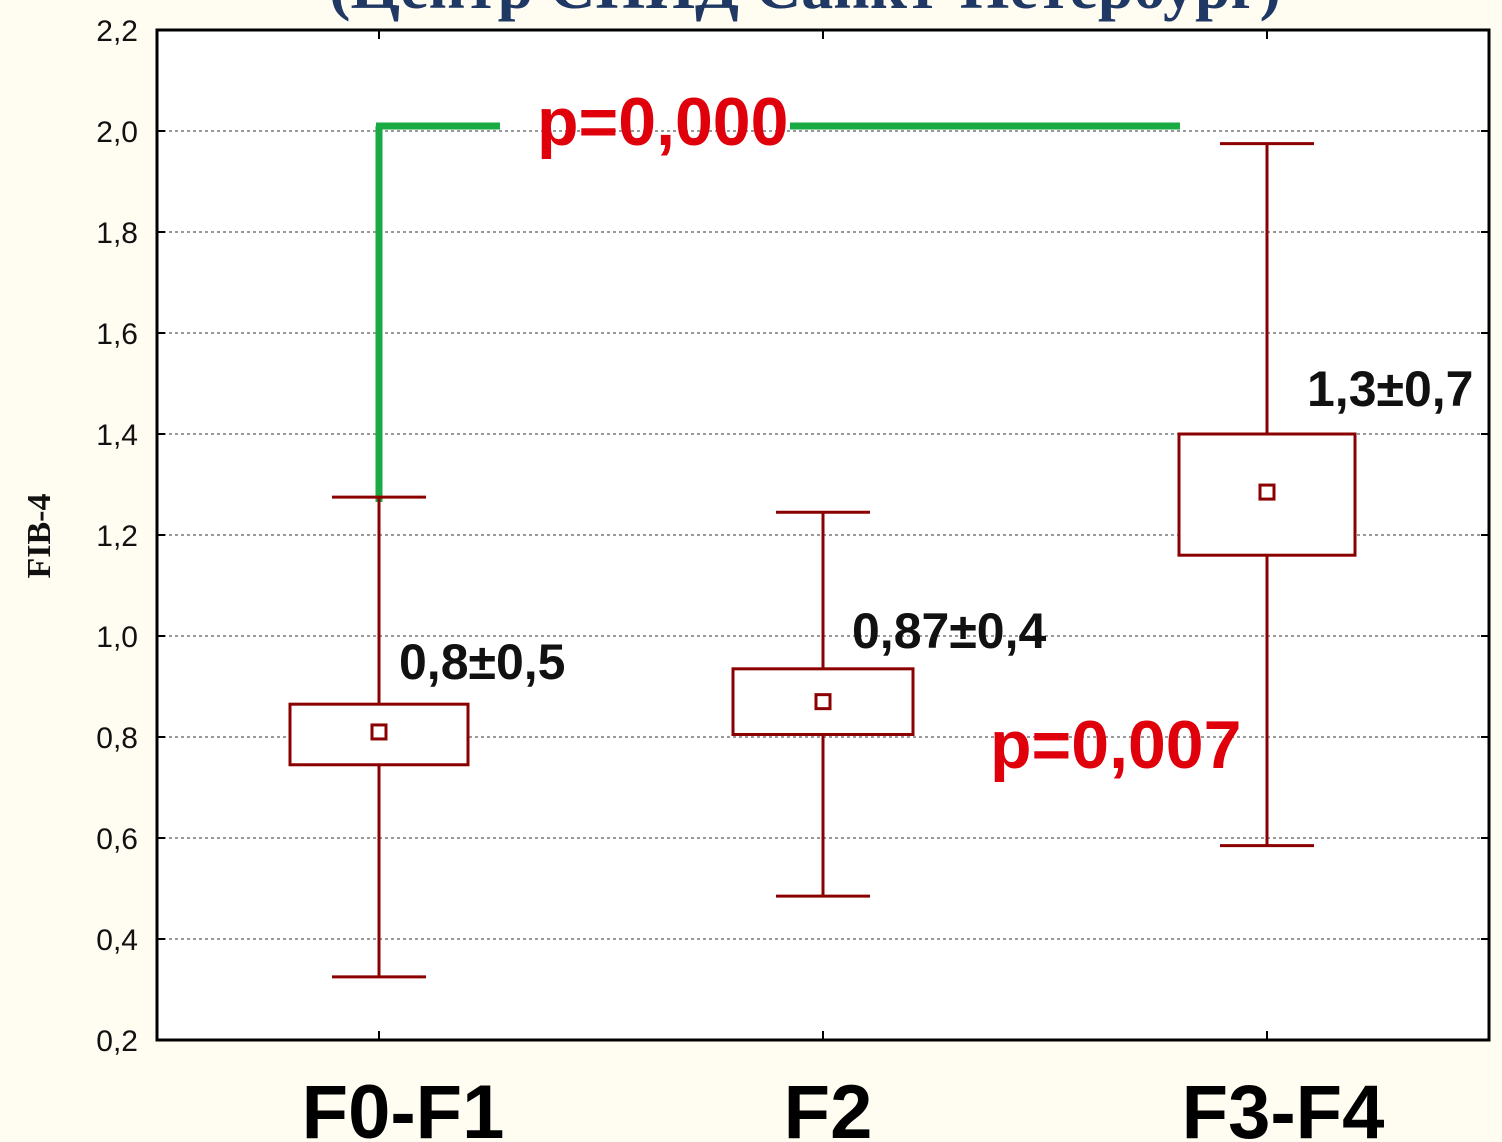 This screenshot has width=1502, height=1142. What do you see at coordinates (403, 1106) in the screenshot?
I see `x-category-label: F0-F1` at bounding box center [403, 1106].